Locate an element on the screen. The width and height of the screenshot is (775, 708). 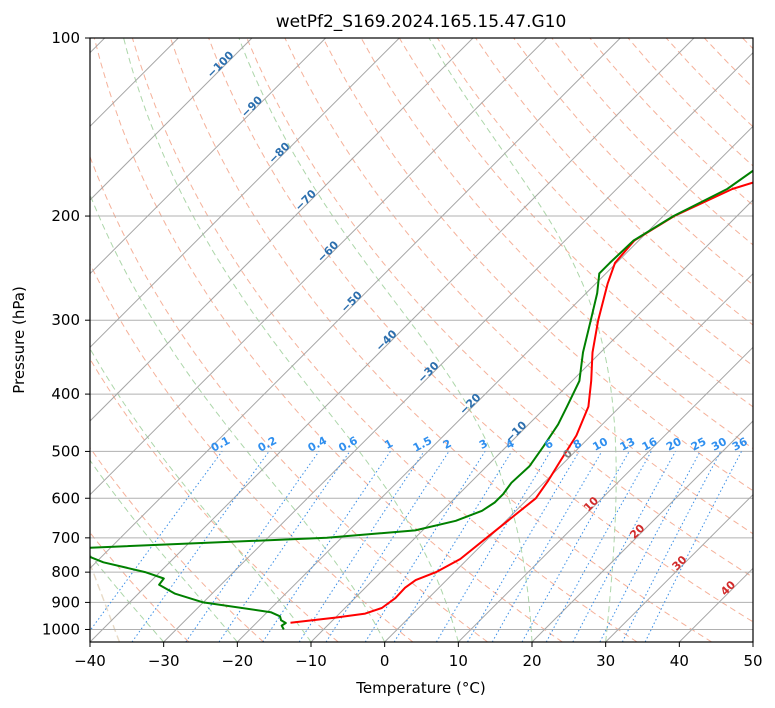
x-tick-label: 10 is located at coordinates (458, 661).